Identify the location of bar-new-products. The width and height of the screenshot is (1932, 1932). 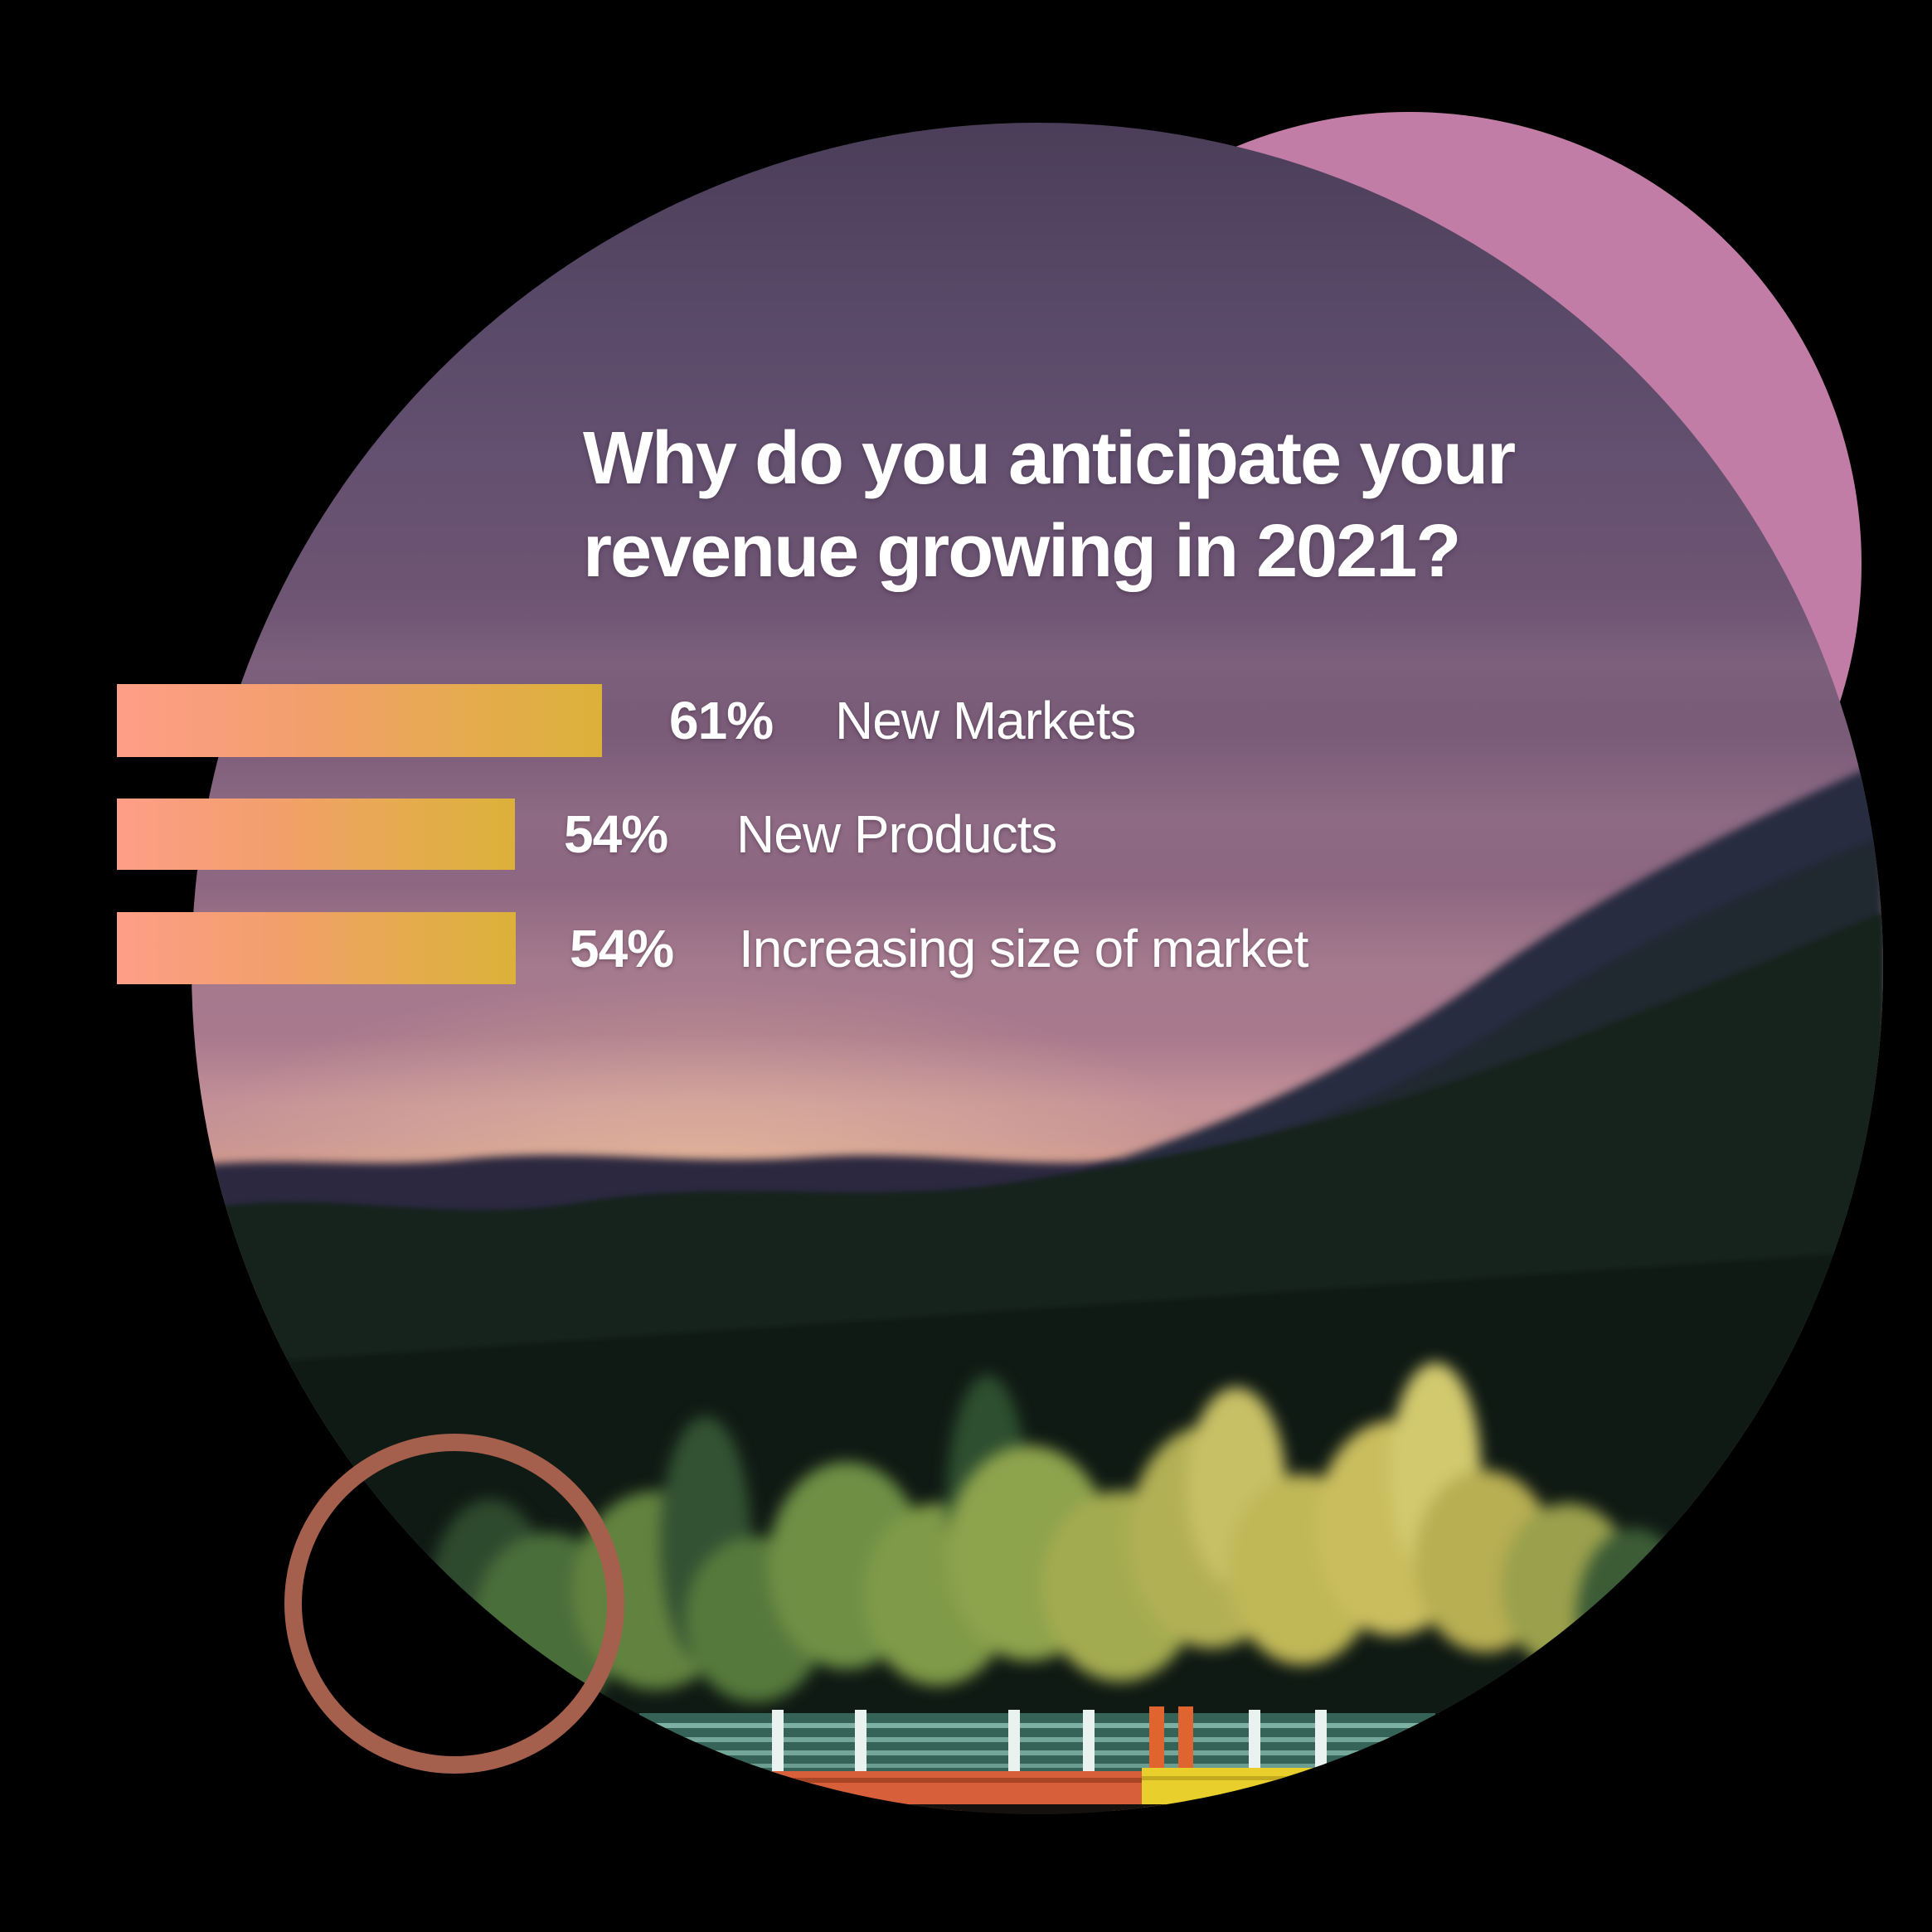
(316, 834).